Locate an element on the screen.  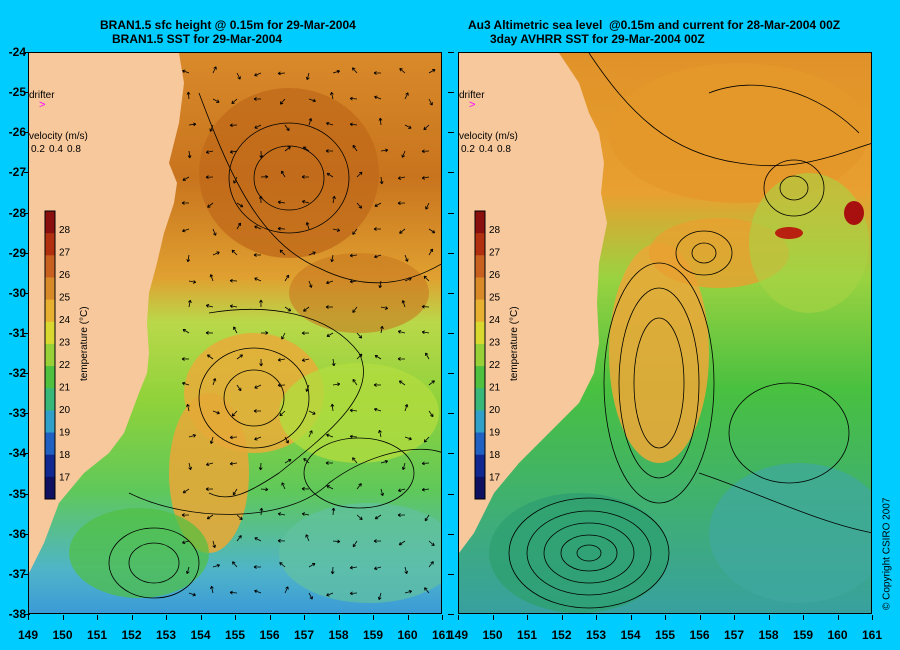
longitude-label: 153 is located at coordinates (596, 635).